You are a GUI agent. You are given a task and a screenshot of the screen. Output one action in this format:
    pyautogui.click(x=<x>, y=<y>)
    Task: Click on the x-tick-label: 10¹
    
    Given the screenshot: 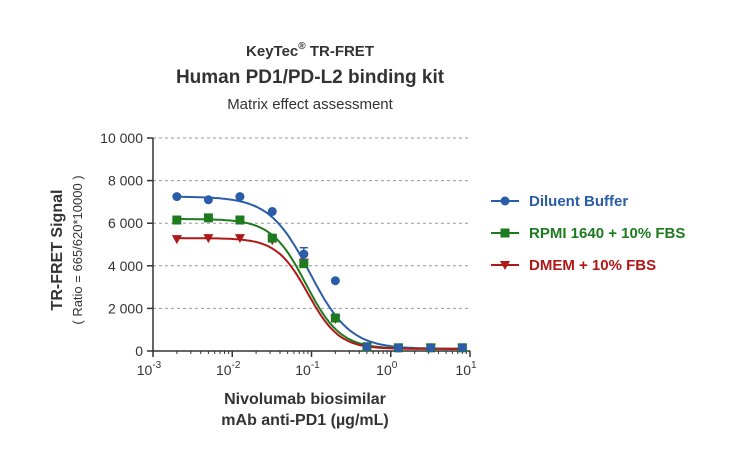 What is the action you would take?
    pyautogui.click(x=466, y=369)
    